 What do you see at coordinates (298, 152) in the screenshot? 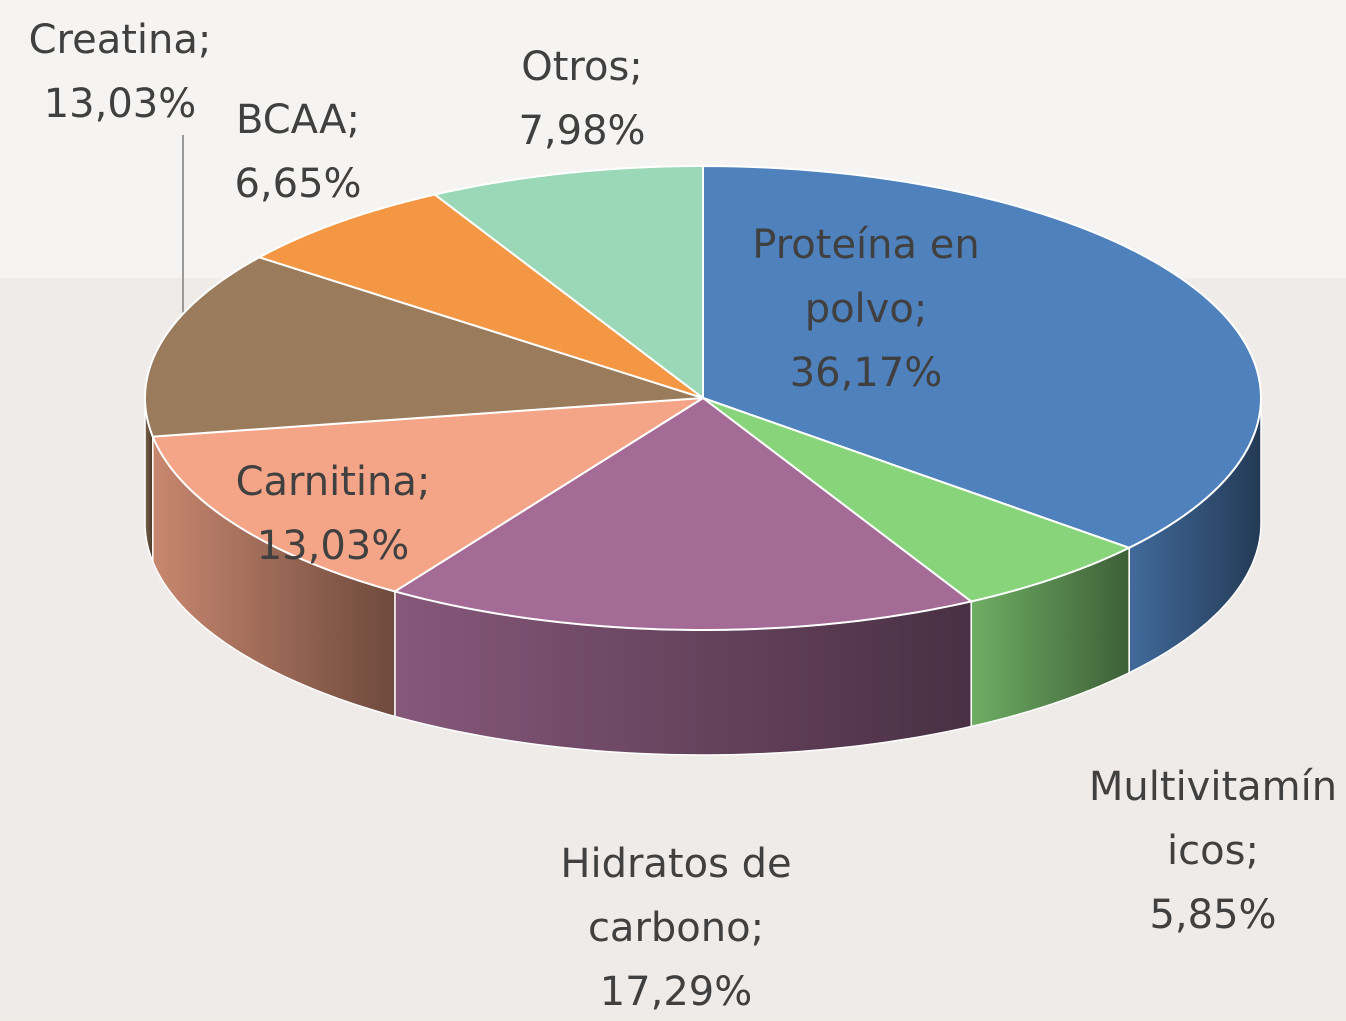
I see `data-label: BCAA; 6,65%` at bounding box center [298, 152].